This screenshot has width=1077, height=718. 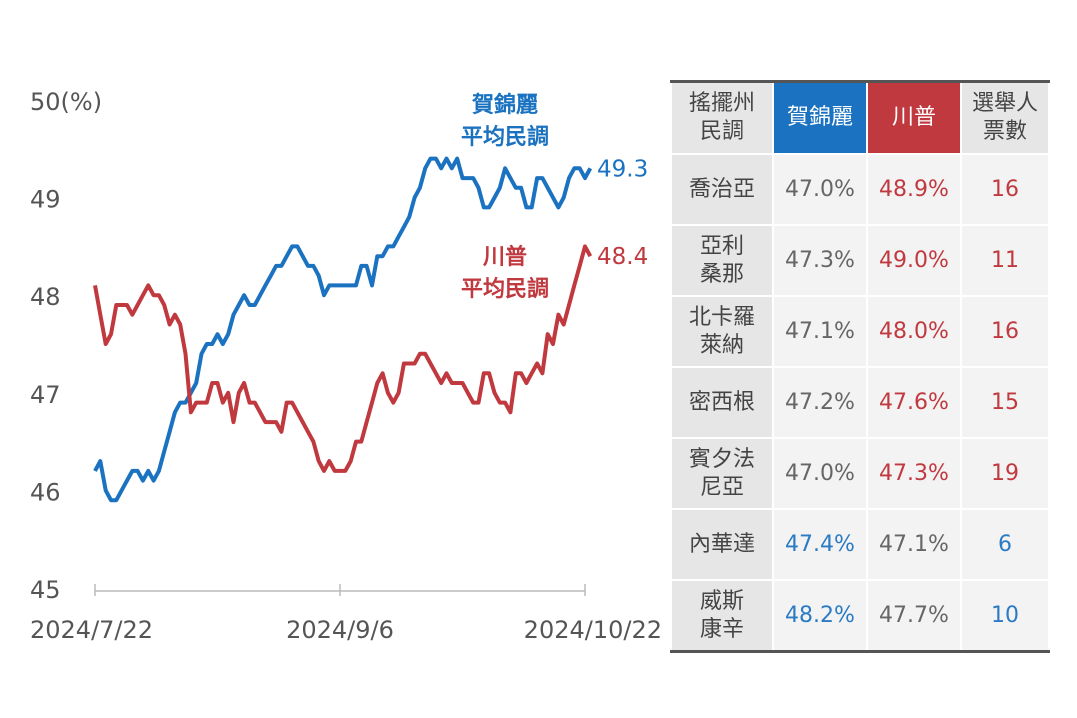 I want to click on table-row: 密西根 47.2% 47.6% 15, so click(x=860, y=402).